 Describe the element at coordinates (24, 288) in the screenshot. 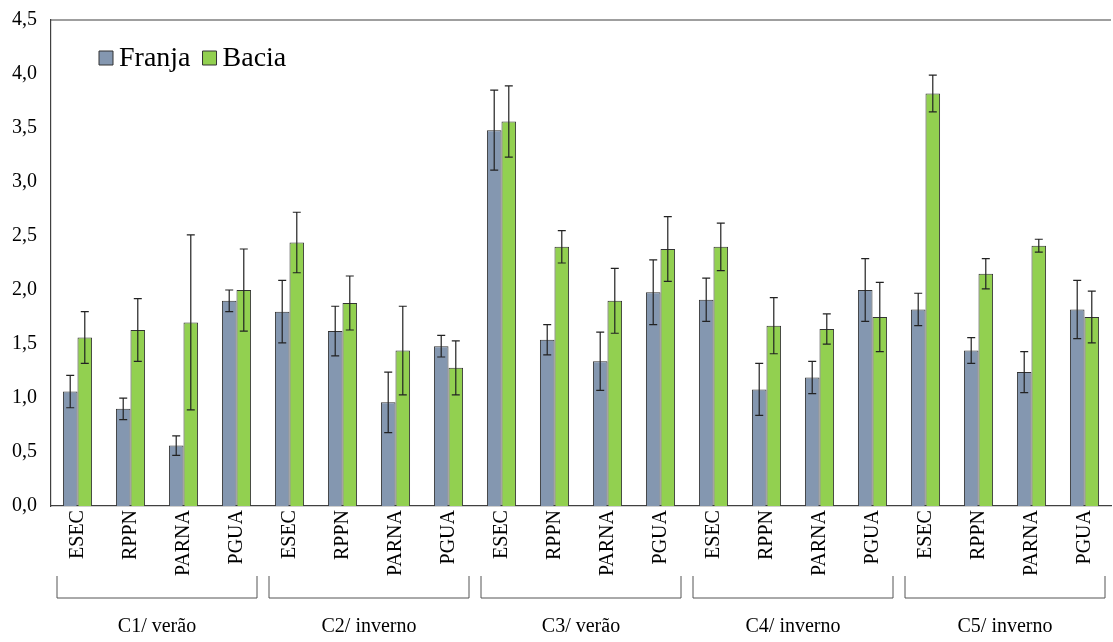

I see `y-tick-label: 2,0` at that location.